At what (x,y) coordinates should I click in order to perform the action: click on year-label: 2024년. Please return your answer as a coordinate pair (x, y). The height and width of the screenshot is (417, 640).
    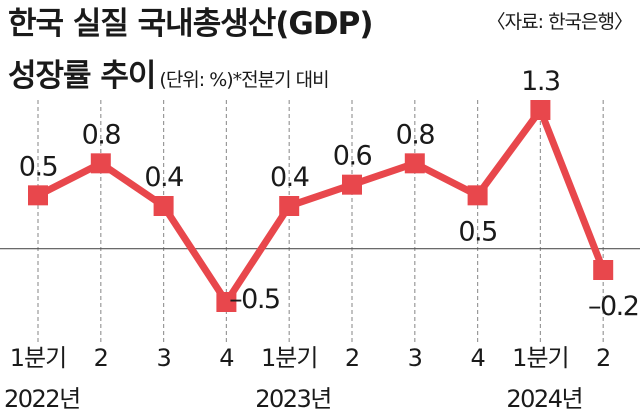
    Looking at the image, I should click on (544, 399).